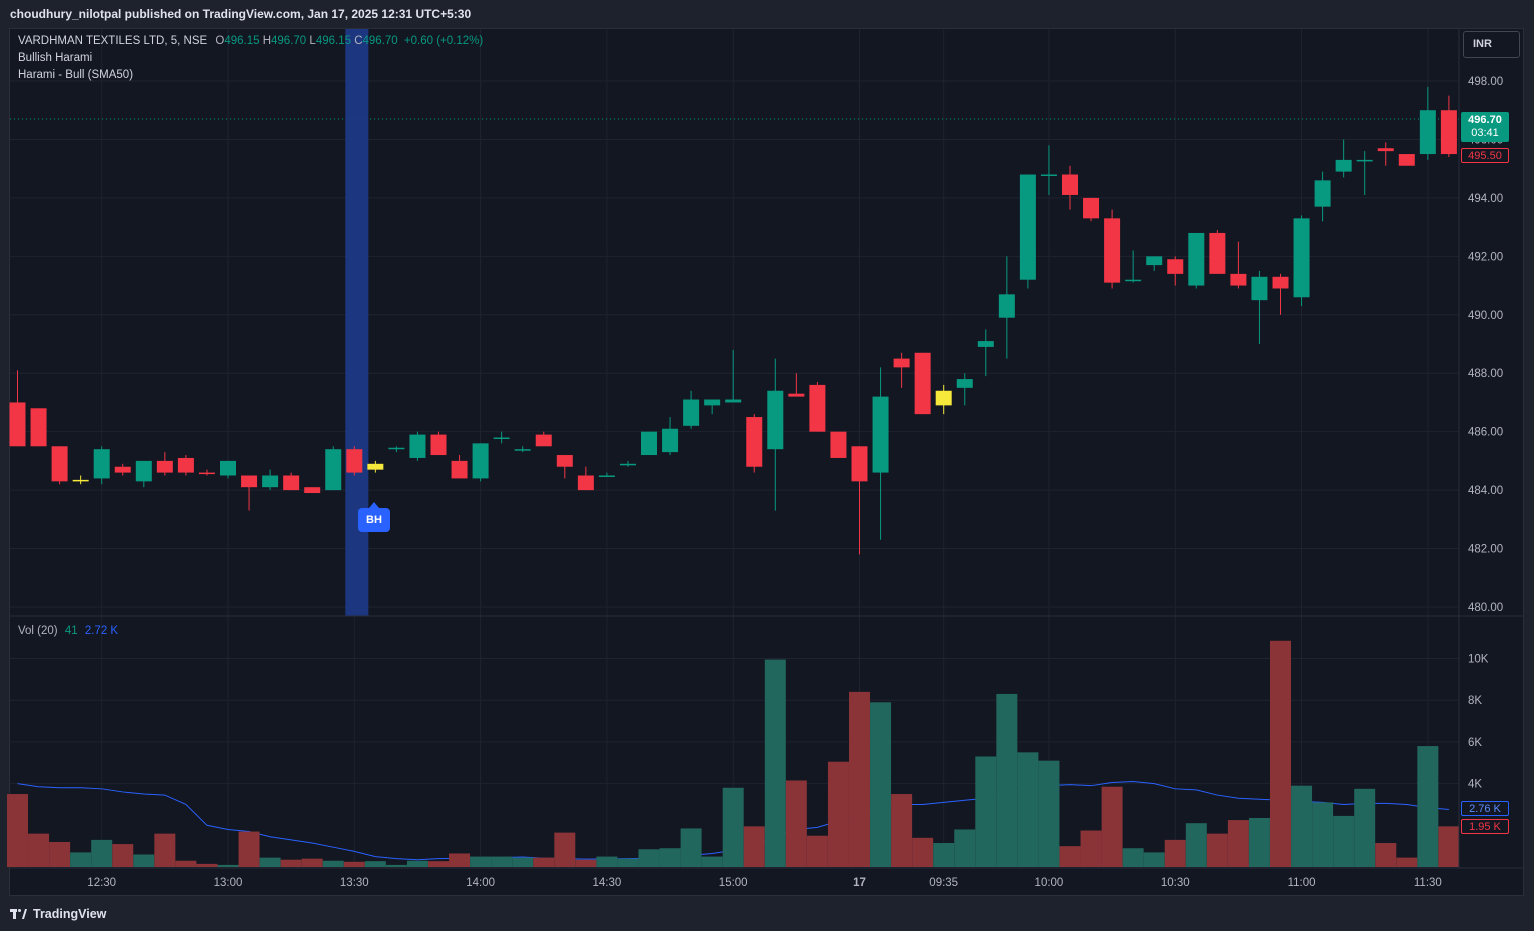  What do you see at coordinates (1485, 433) in the screenshot?
I see `price-tick-label: 486.00` at bounding box center [1485, 433].